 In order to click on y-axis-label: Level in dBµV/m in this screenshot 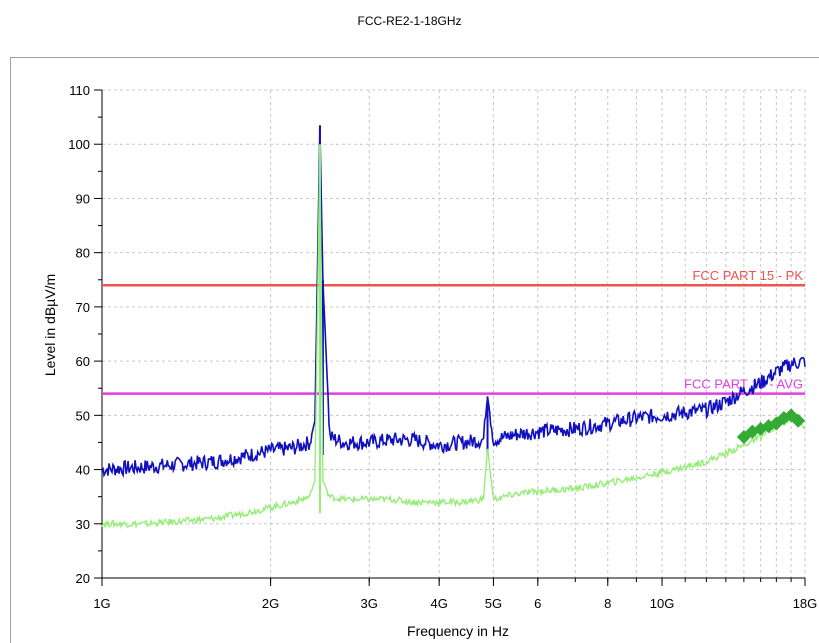, I will do `click(50, 325)`.